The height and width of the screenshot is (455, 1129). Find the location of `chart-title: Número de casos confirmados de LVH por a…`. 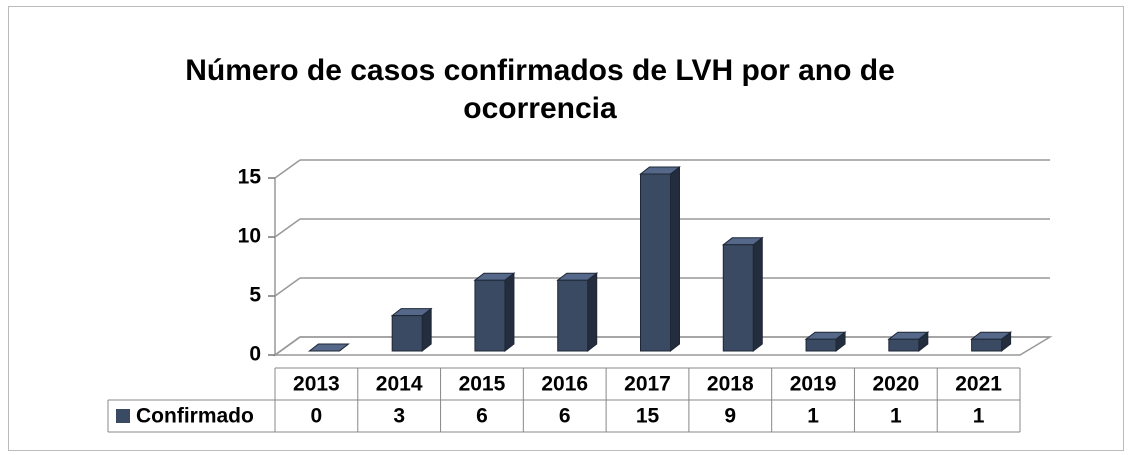

chart-title: Número de casos confirmados de LVH por a… is located at coordinates (540, 89).